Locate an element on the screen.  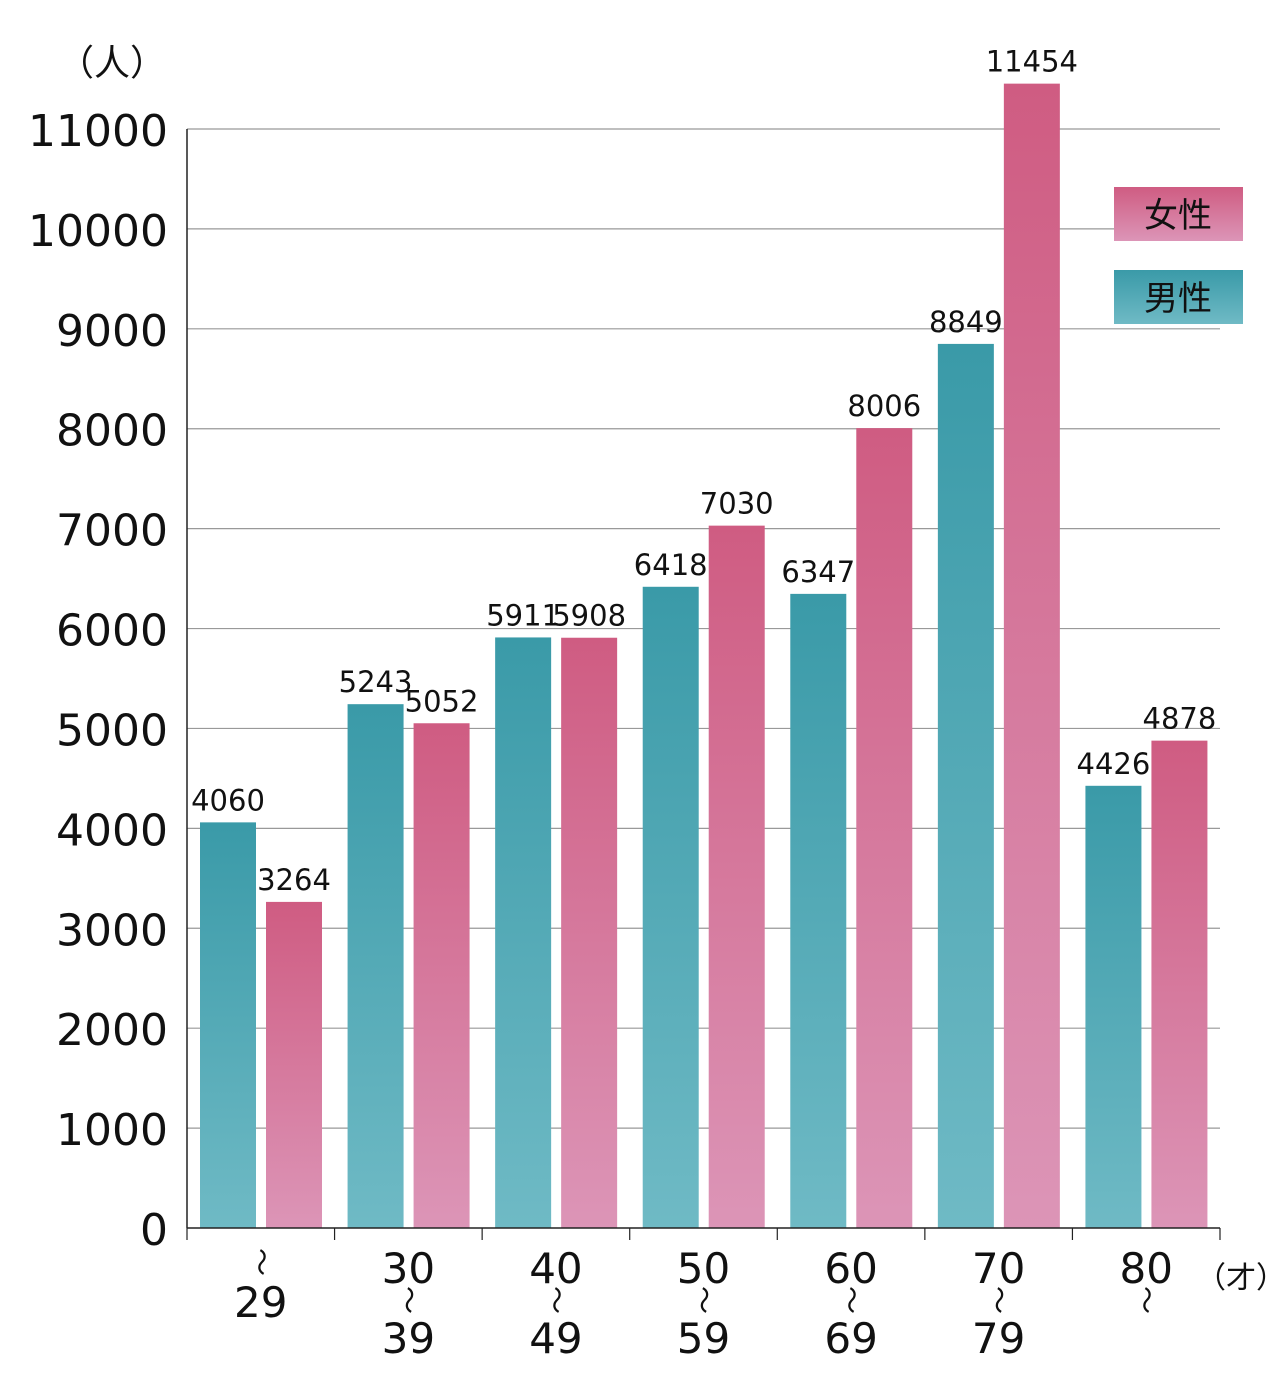
x-tick-to: 59 is located at coordinates (703, 1338).